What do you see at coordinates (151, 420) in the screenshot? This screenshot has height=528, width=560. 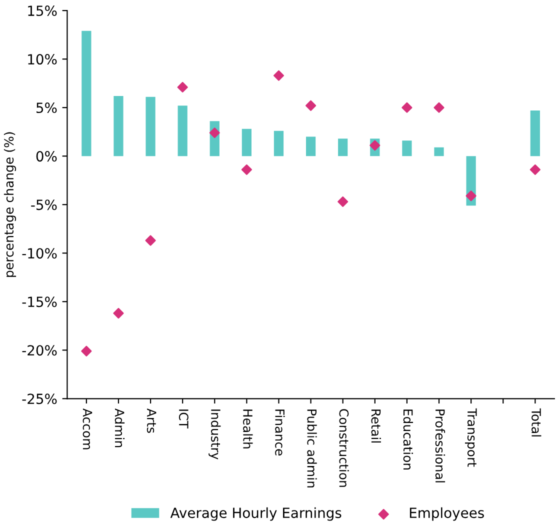 I see `x-tick-label: Arts` at bounding box center [151, 420].